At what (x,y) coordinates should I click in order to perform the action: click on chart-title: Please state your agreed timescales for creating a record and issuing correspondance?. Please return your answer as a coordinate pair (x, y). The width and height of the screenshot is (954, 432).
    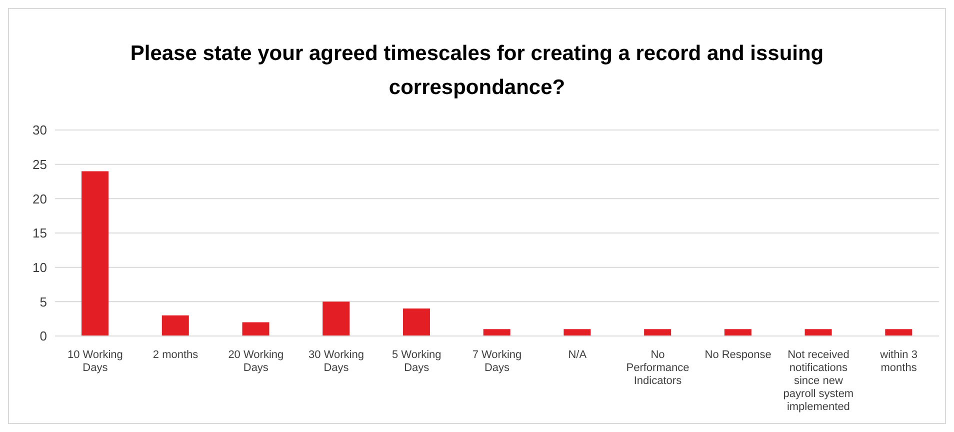
    Looking at the image, I should click on (477, 71).